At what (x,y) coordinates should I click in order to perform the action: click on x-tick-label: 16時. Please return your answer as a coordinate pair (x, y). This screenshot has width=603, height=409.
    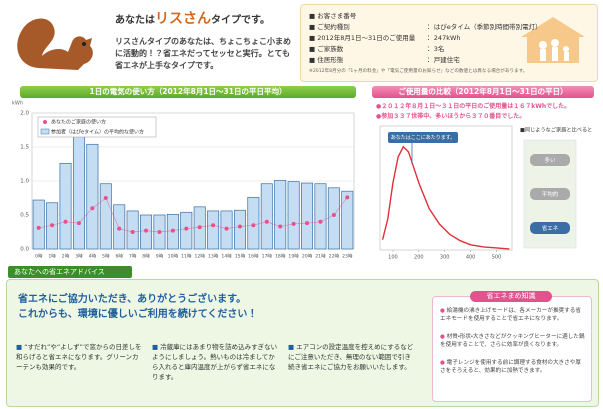
    Looking at the image, I should click on (253, 257).